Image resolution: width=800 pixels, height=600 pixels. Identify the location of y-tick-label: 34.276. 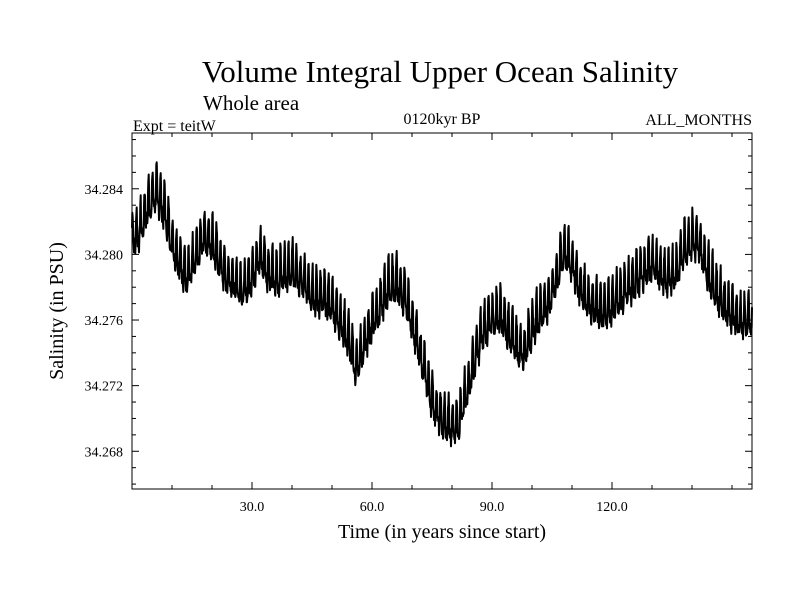
(104, 321).